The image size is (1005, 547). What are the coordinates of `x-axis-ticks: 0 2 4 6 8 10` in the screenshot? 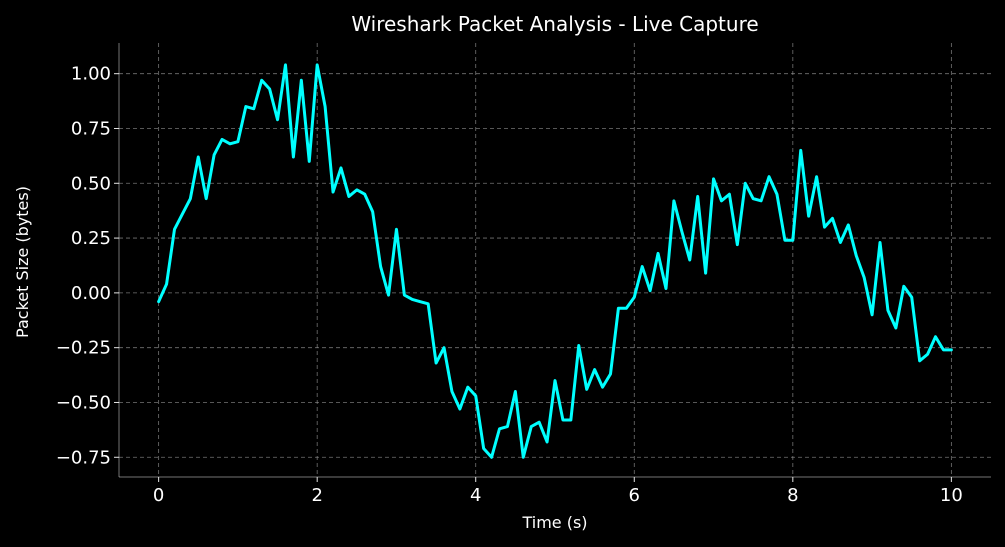 It's located at (558, 491).